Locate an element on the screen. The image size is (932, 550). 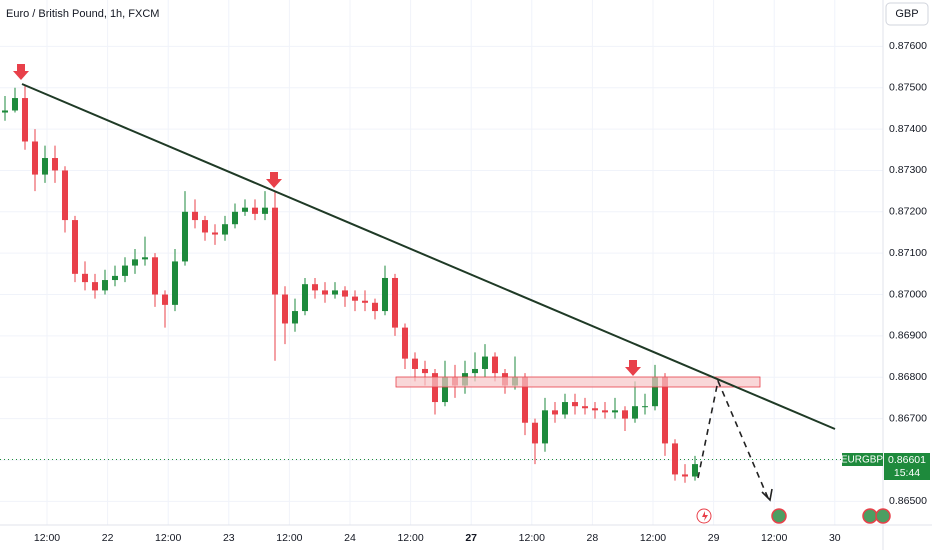
last-price-tag is located at coordinates (907, 466).